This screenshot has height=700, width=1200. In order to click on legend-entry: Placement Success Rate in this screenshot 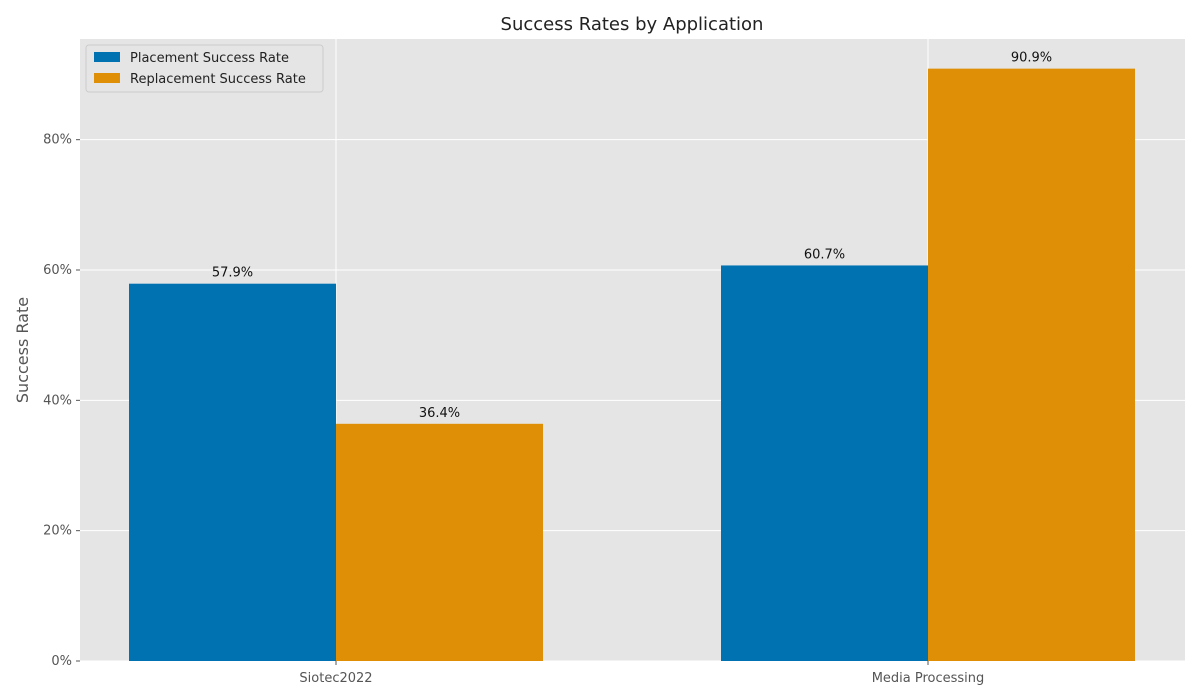, I will do `click(209, 58)`.